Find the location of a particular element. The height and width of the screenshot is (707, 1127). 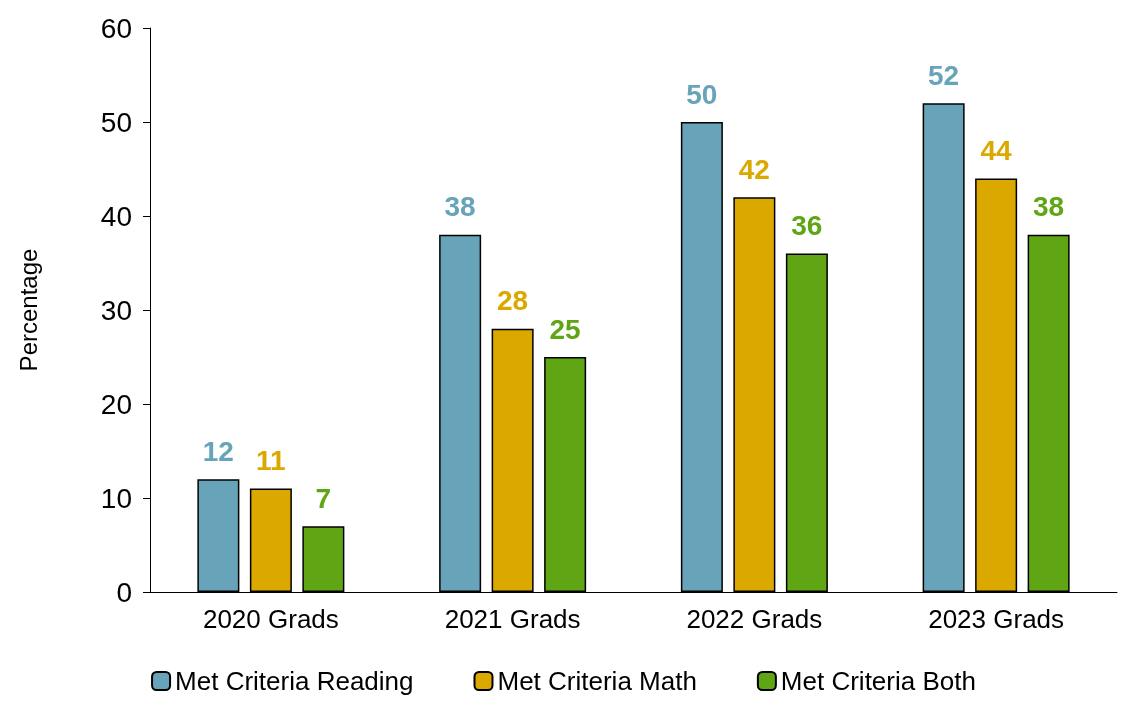

y-tick-label: 20 is located at coordinates (116, 404).